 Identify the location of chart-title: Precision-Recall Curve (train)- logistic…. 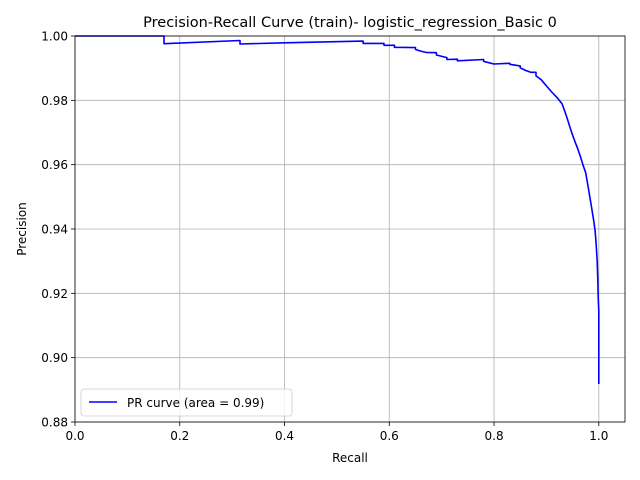
(350, 23).